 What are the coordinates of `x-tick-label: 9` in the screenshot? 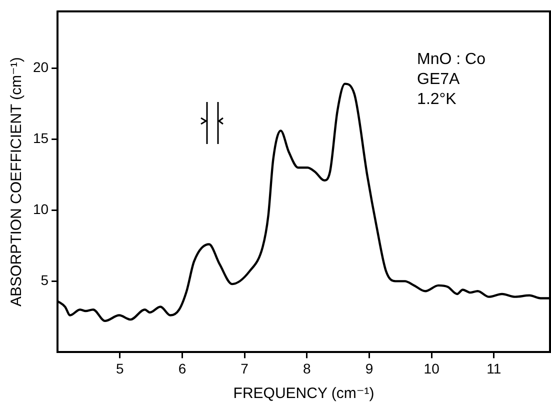 It's located at (369, 368).